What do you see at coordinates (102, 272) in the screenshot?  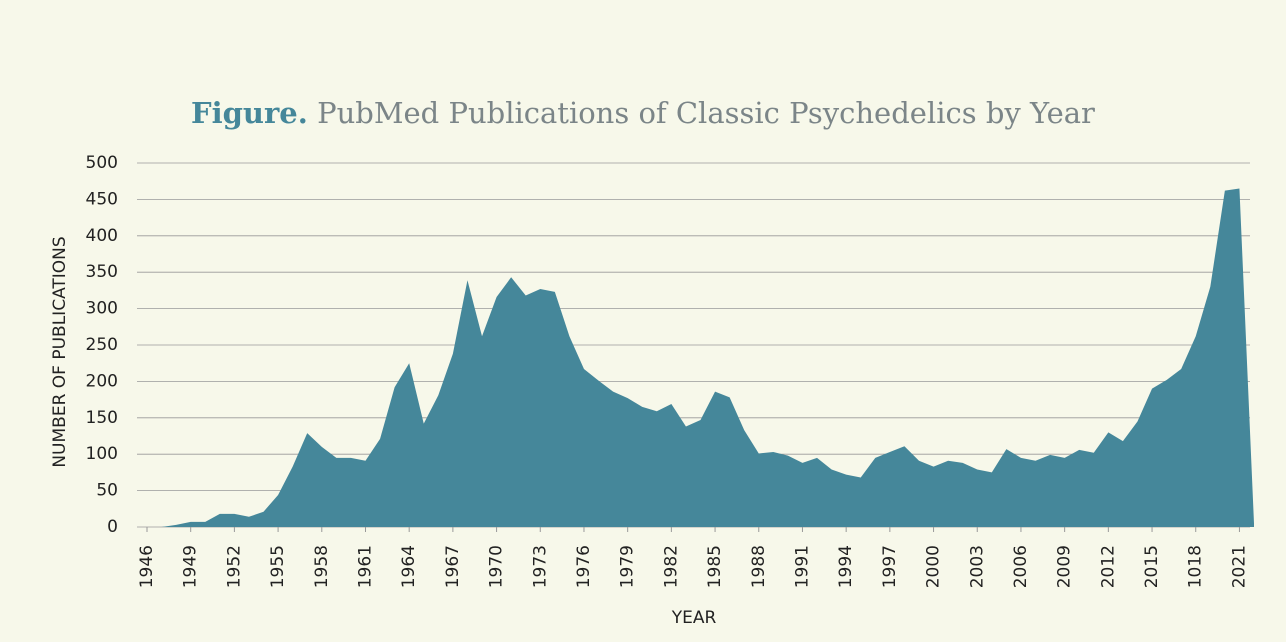 I see `y-tick-label: 350` at bounding box center [102, 272].